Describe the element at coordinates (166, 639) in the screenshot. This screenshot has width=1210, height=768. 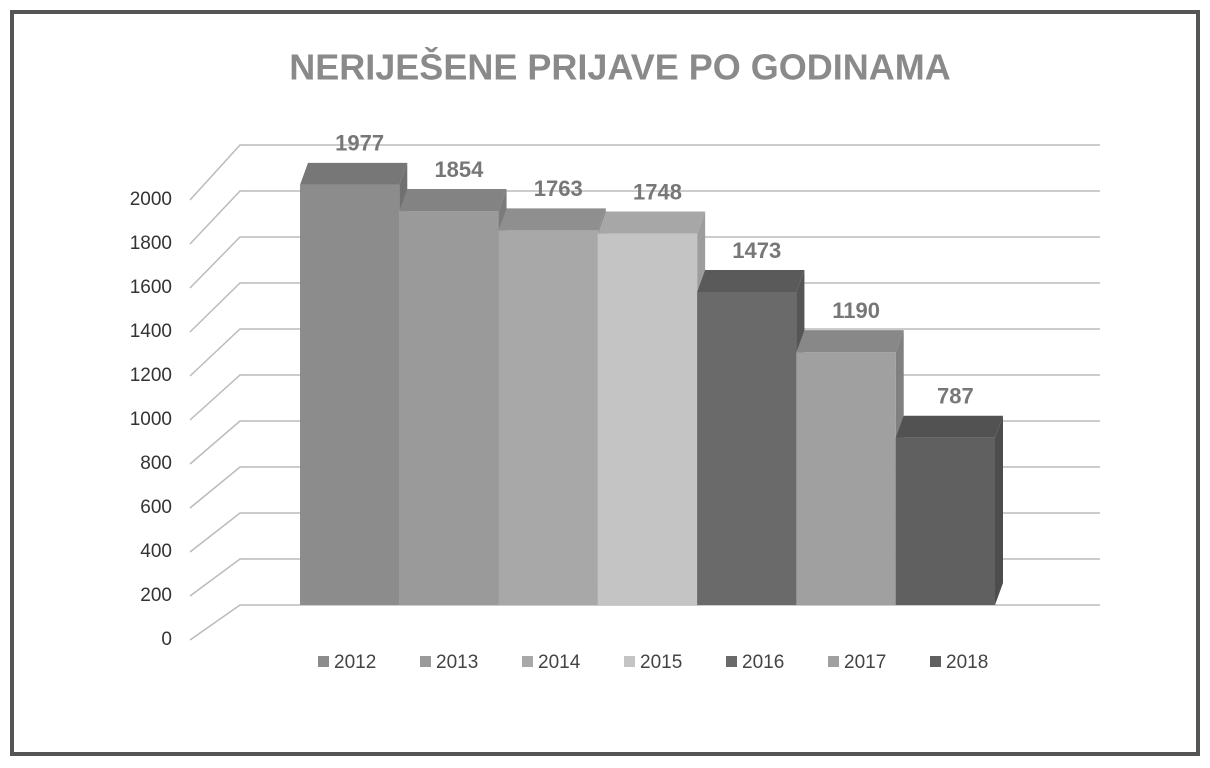
I see `y-tick-label: 0` at that location.